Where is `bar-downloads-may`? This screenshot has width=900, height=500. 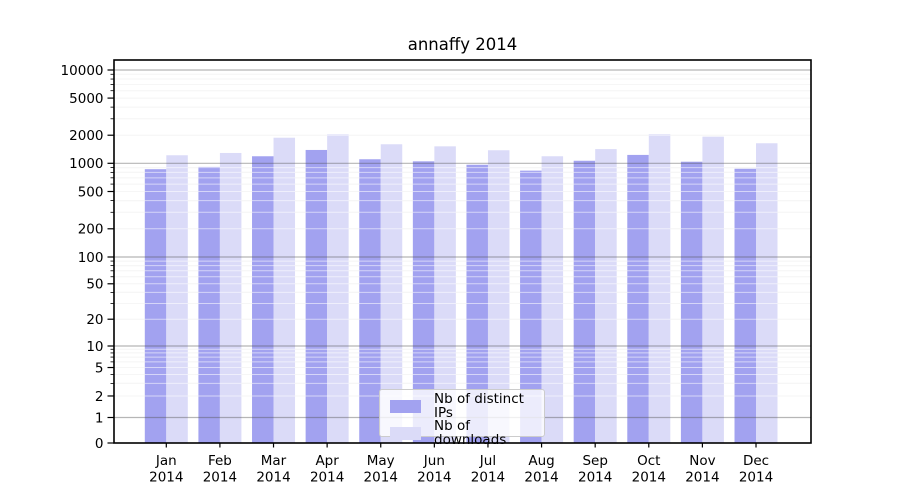 bar-downloads-may is located at coordinates (391, 293).